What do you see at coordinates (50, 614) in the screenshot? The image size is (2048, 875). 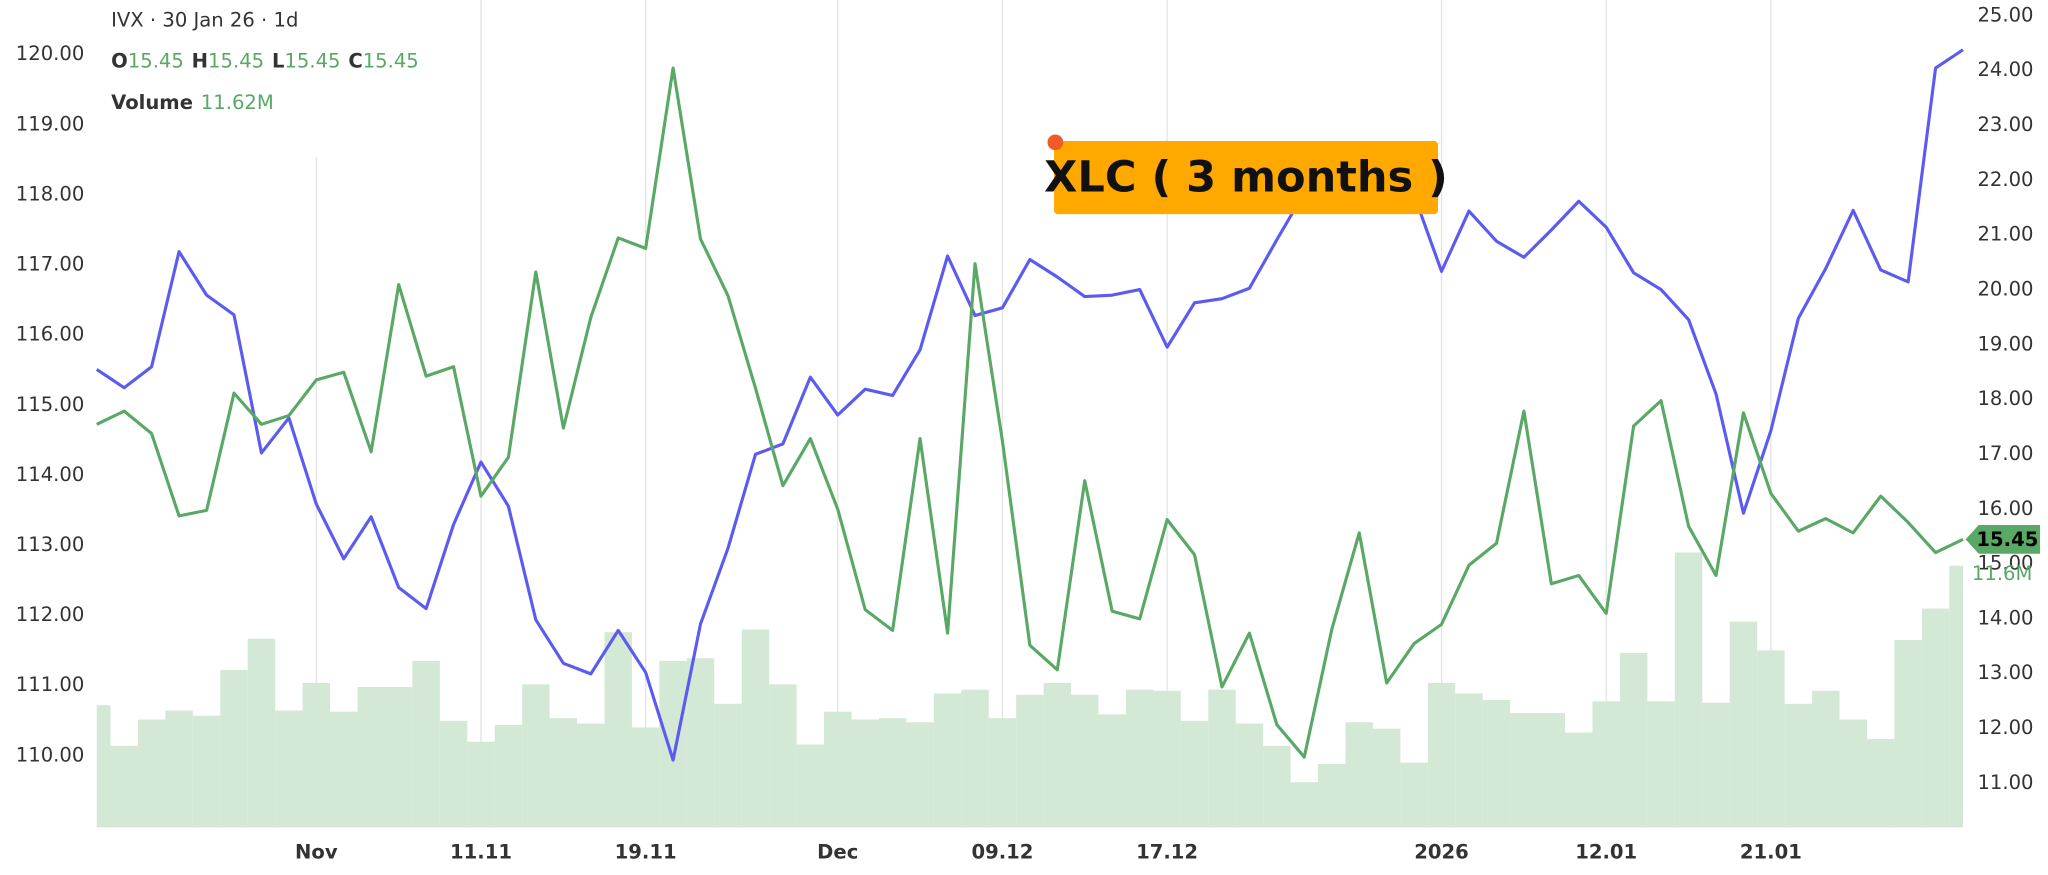 I see `y-tick-label: 112.00` at bounding box center [50, 614].